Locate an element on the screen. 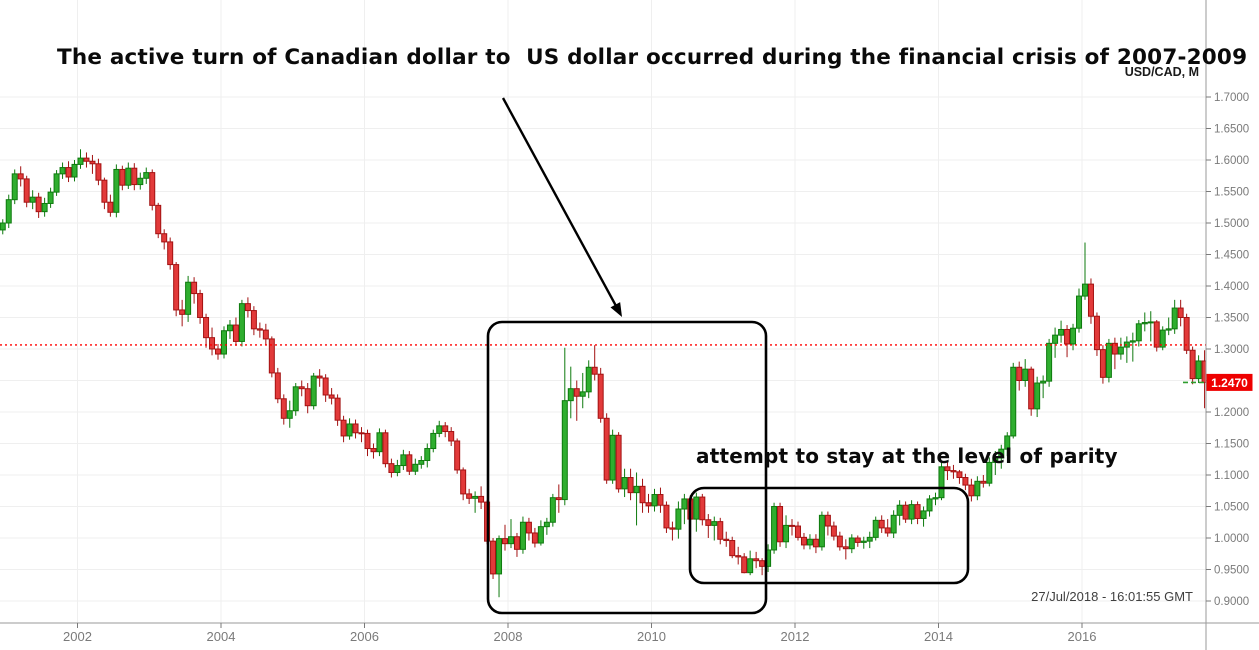 This screenshot has height=650, width=1259. time-axis: 2002 2004 2006 2008 2010 2012 2014 2016 is located at coordinates (579, 633).